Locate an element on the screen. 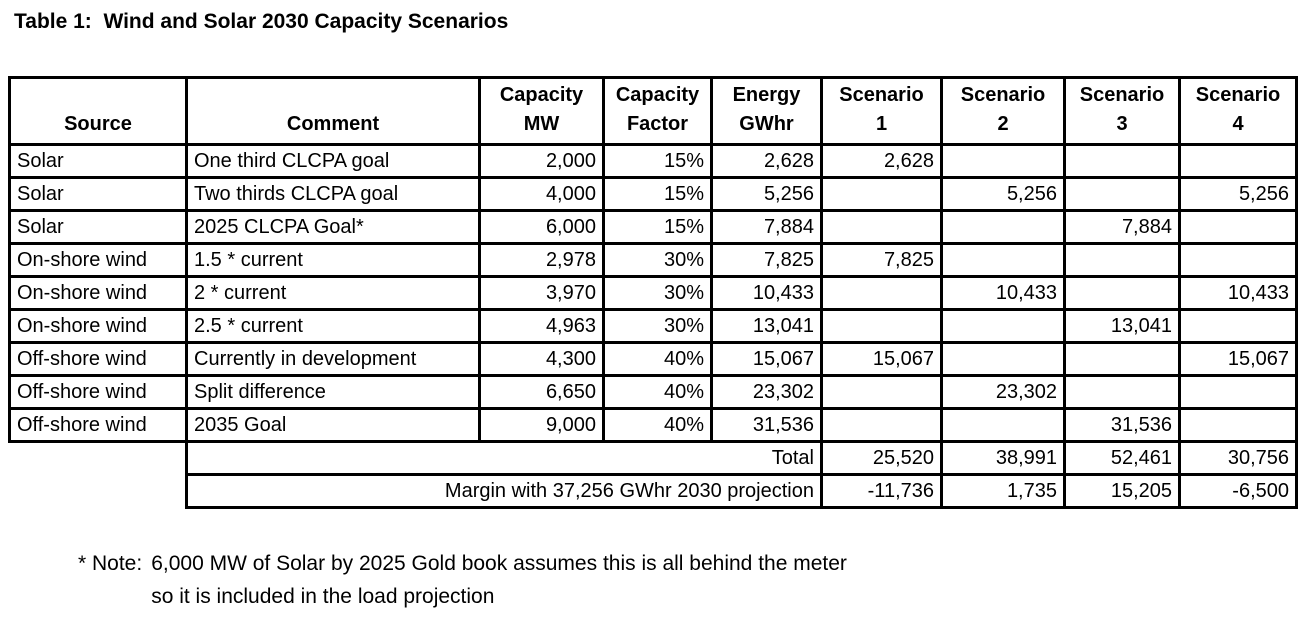  scenario4-cell: 10,433 is located at coordinates (1238, 293).